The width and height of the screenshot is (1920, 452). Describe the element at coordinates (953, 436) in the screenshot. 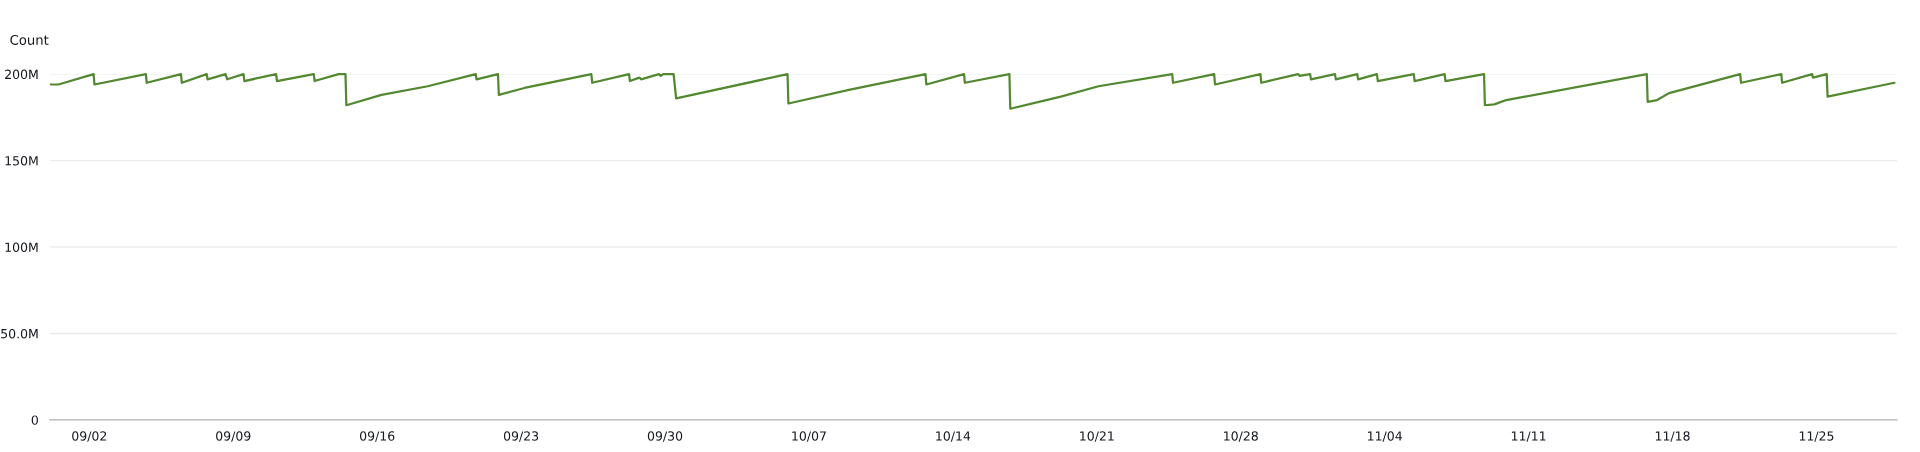

I see `x-tick-label: 10/14` at that location.